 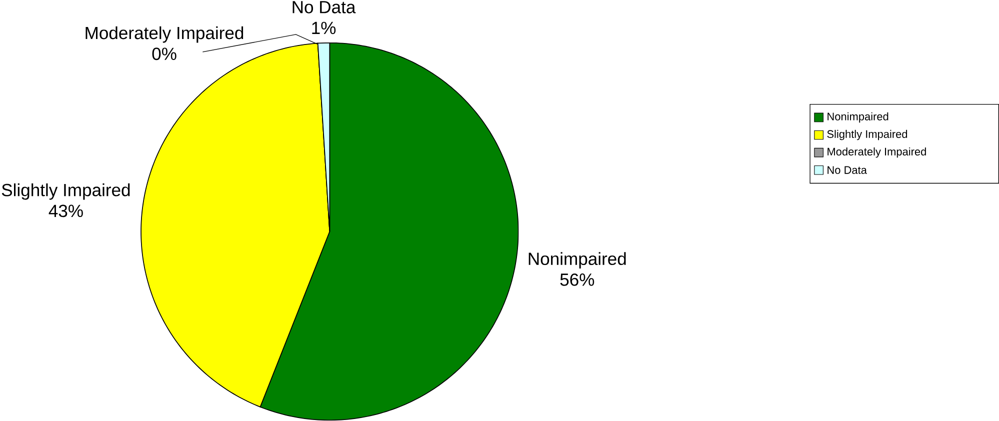 What do you see at coordinates (324, 7) in the screenshot?
I see `slice-label: No Data` at bounding box center [324, 7].